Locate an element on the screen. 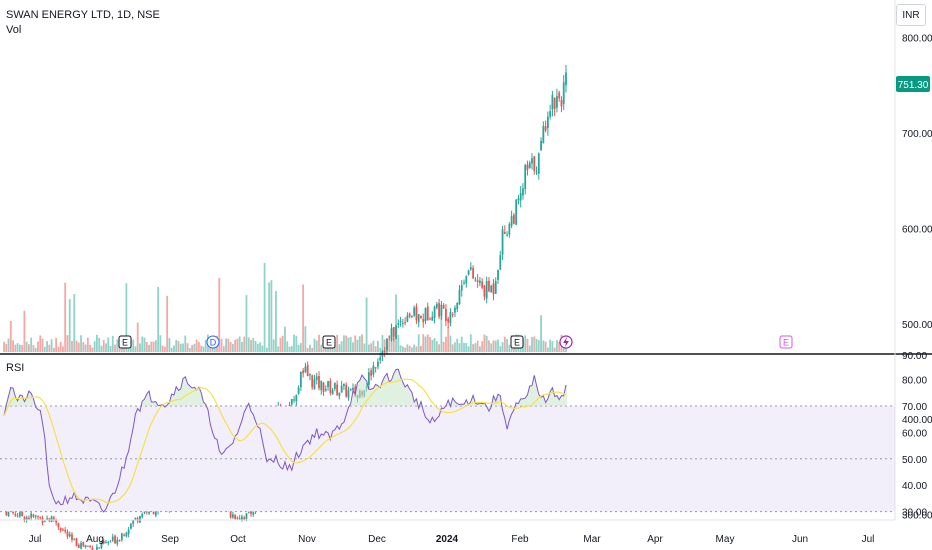 The height and width of the screenshot is (550, 932). time-tick-label: Mar is located at coordinates (592, 539).